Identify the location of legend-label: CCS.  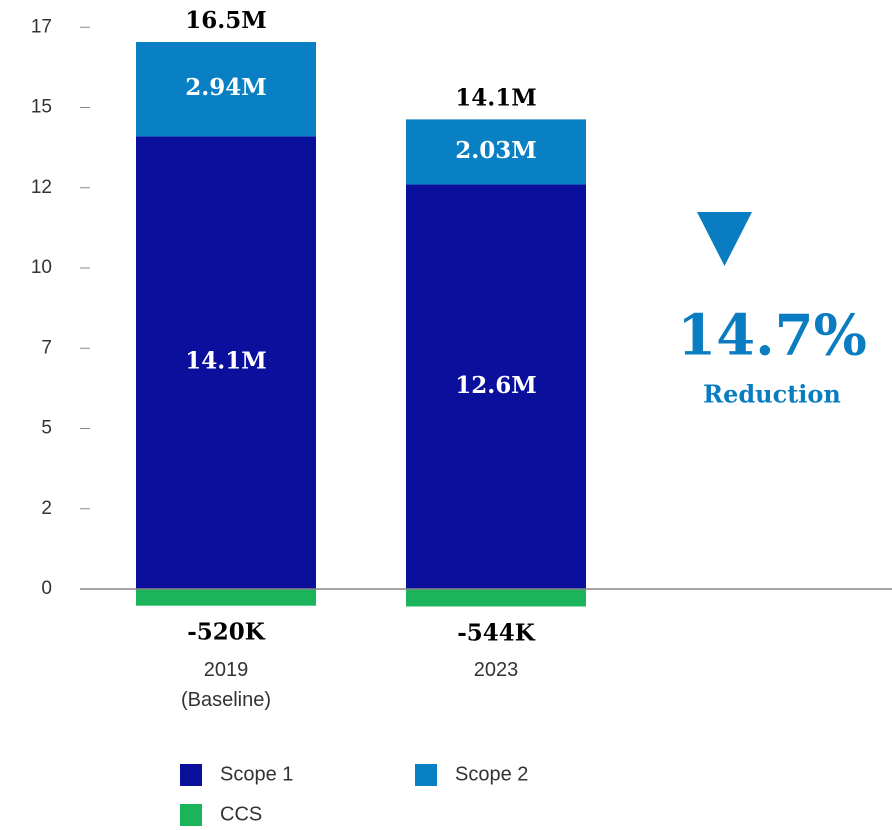
(241, 814).